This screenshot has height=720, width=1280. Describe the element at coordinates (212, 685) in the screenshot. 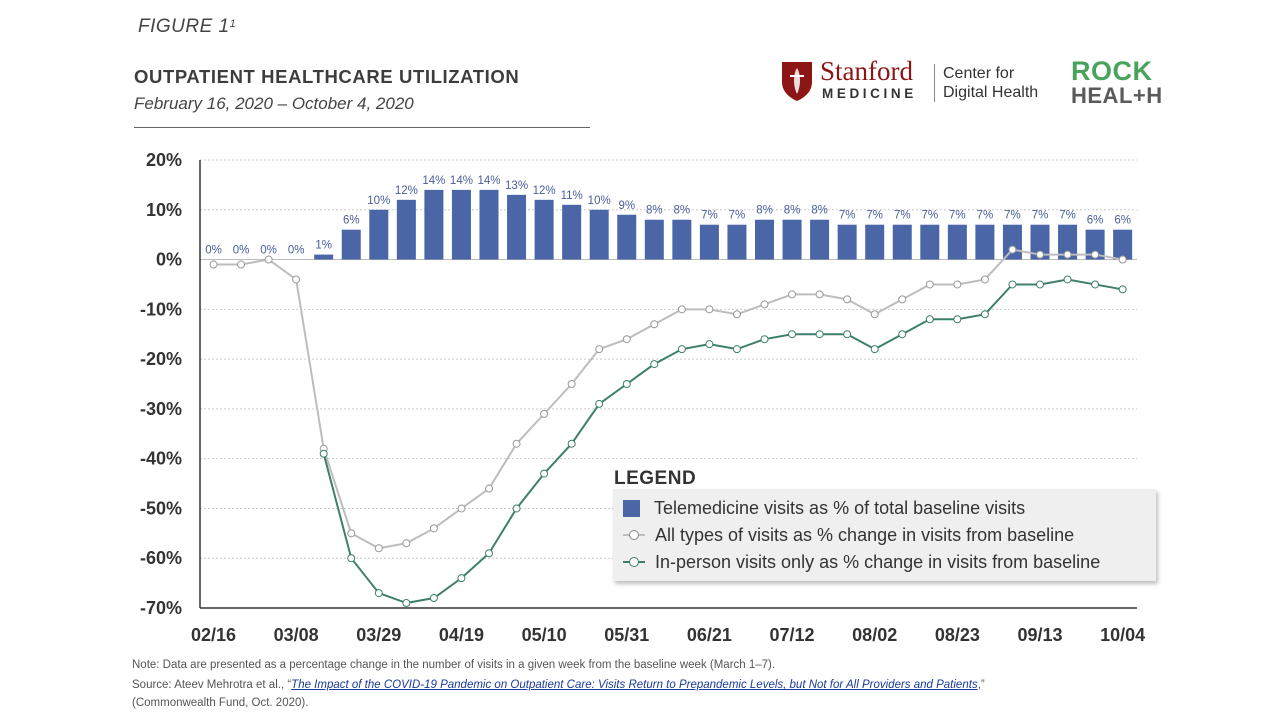

I see `source-prefix: Source: Ateev Mehrotra et al., “` at that location.